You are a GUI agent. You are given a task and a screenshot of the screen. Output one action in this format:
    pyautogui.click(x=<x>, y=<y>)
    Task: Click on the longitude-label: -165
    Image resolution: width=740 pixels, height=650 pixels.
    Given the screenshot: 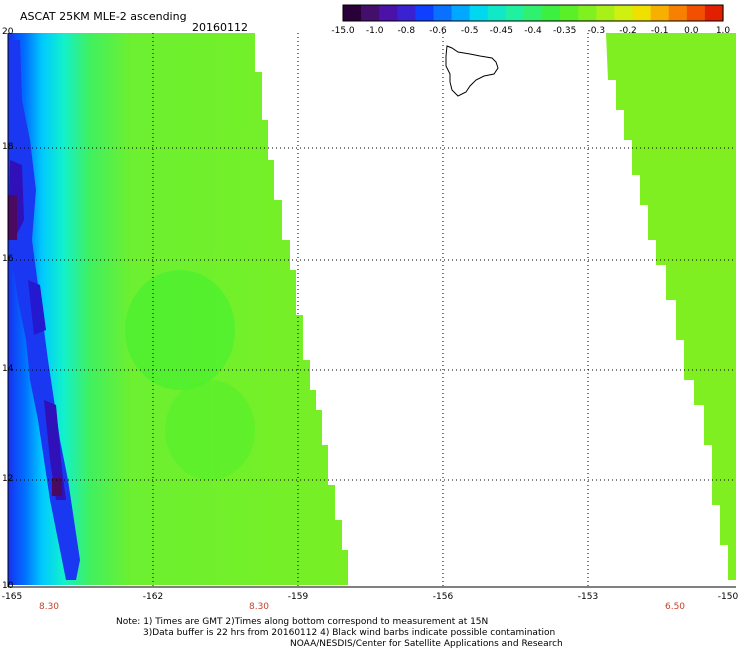 What is the action you would take?
    pyautogui.click(x=12, y=597)
    